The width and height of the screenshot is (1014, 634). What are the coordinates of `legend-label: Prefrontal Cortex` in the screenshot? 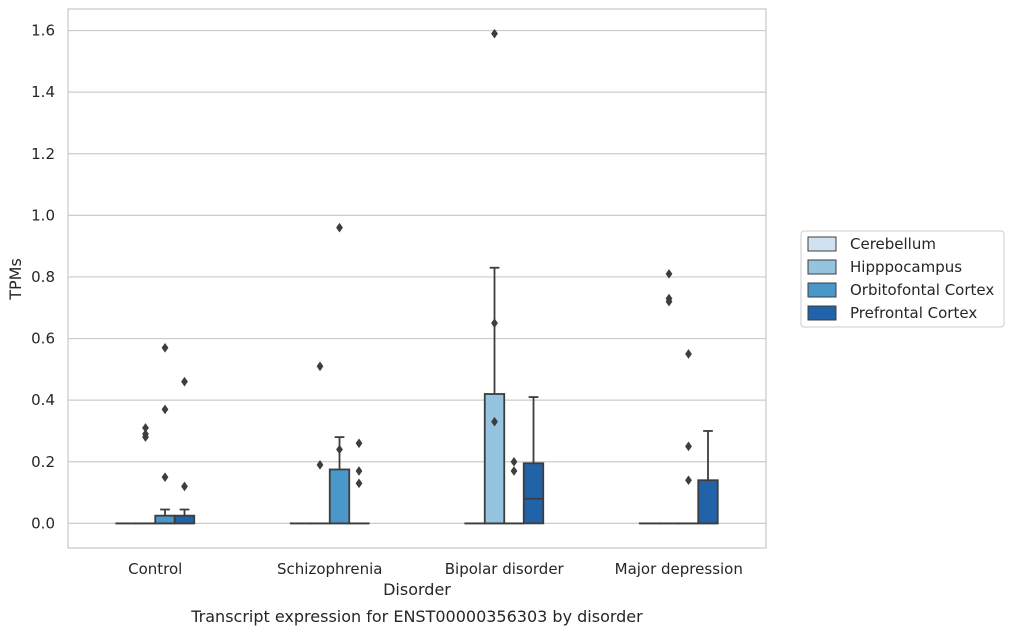 It's located at (913, 313).